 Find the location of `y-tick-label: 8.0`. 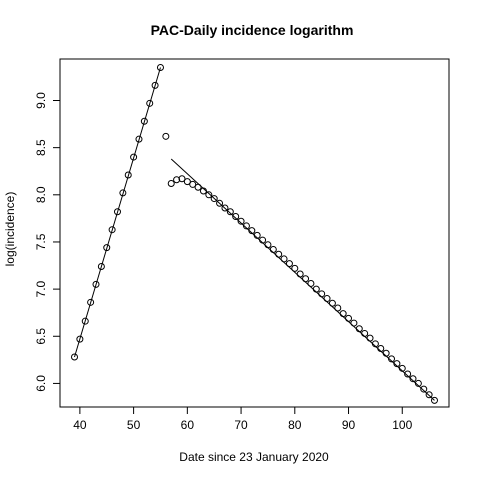

y-tick-label: 8.0 is located at coordinates (41, 194).